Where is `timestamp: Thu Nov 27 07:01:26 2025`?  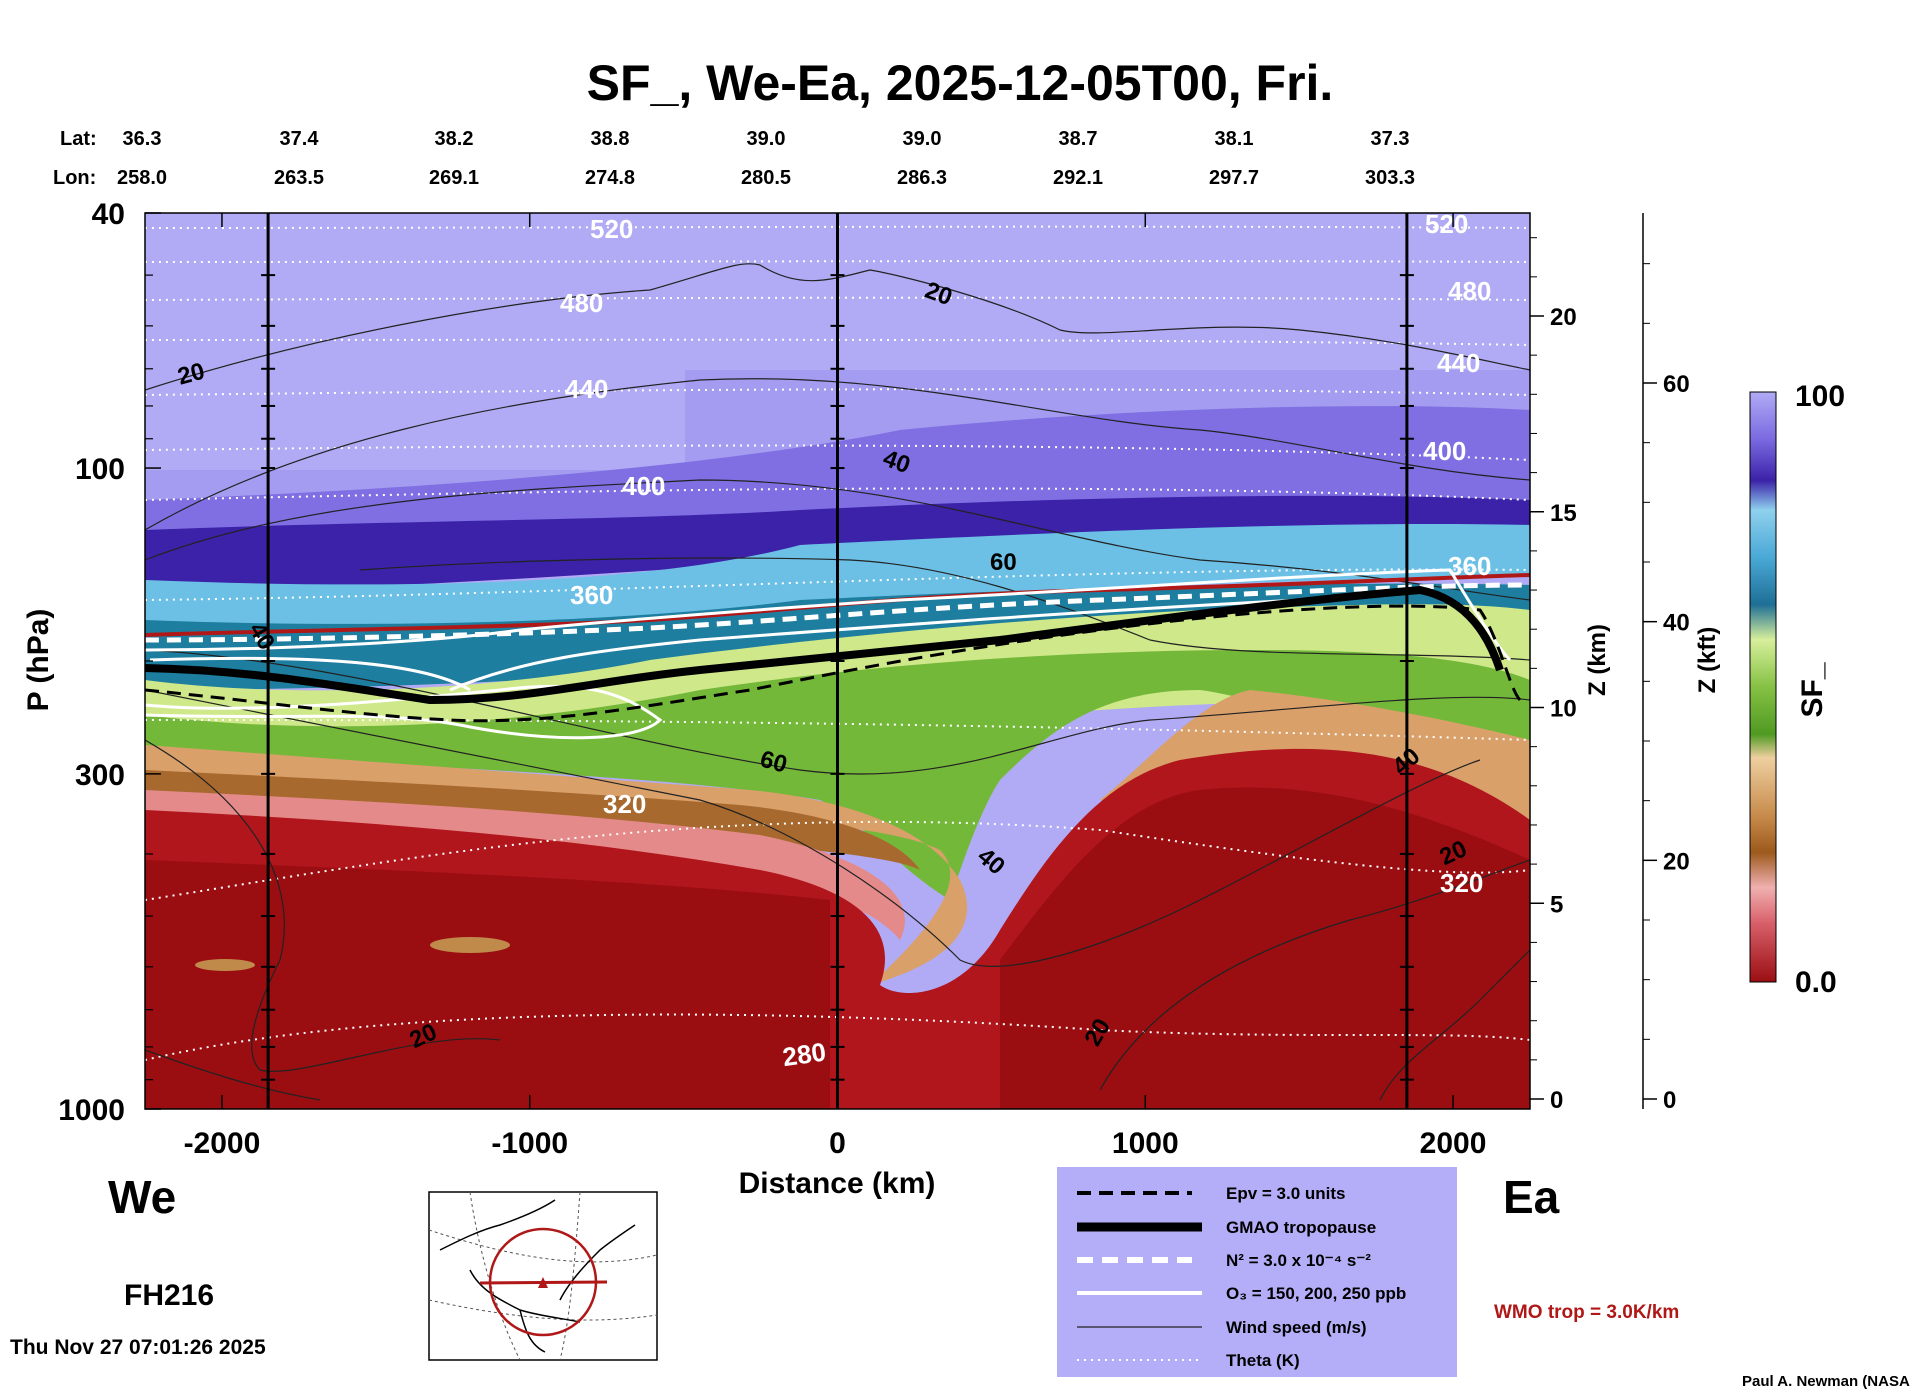
timestamp: Thu Nov 27 07:01:26 2025 is located at coordinates (138, 1347).